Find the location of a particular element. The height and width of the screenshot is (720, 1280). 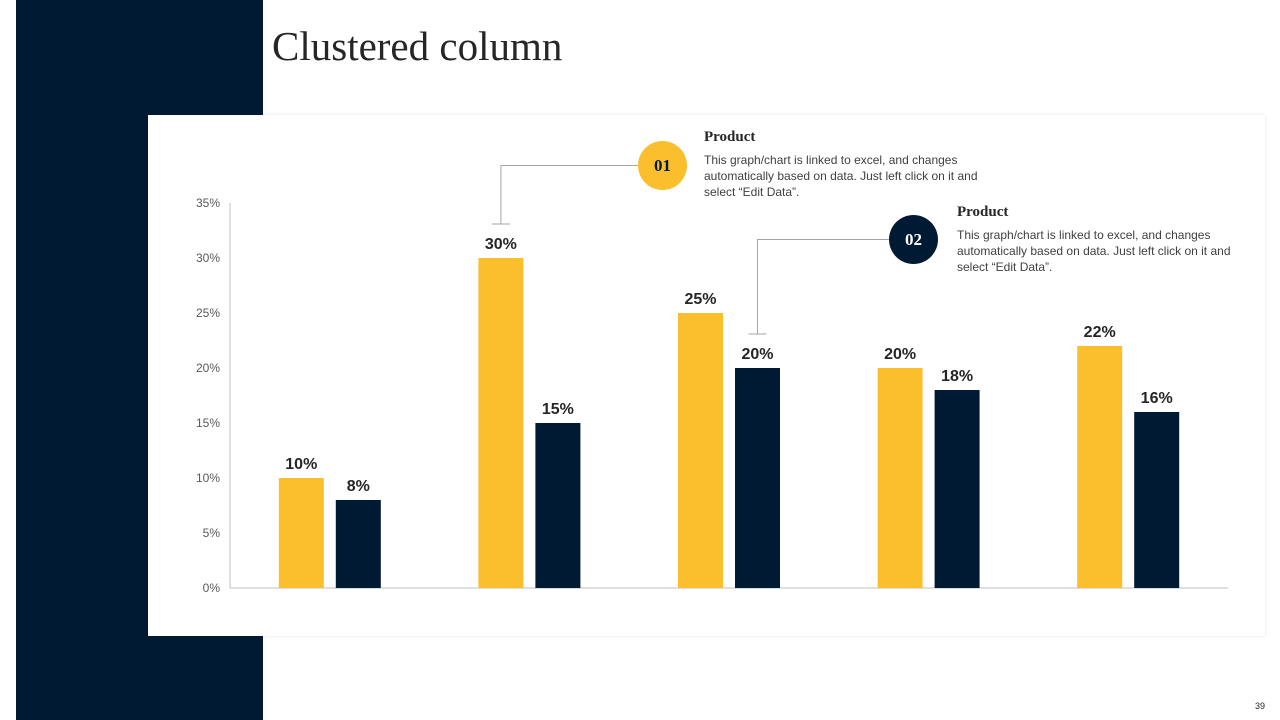

data-label: 22% is located at coordinates (1100, 332).